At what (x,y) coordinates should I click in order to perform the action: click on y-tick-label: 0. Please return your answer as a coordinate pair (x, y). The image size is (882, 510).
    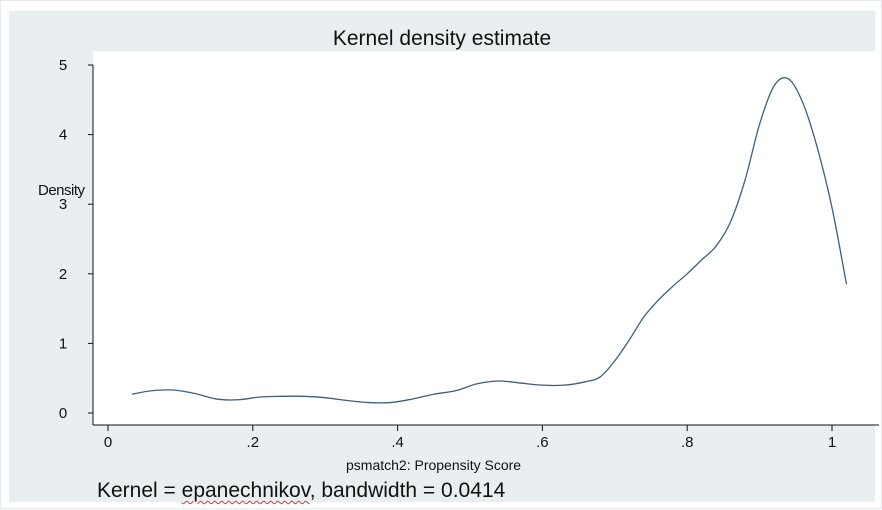
    Looking at the image, I should click on (63, 413).